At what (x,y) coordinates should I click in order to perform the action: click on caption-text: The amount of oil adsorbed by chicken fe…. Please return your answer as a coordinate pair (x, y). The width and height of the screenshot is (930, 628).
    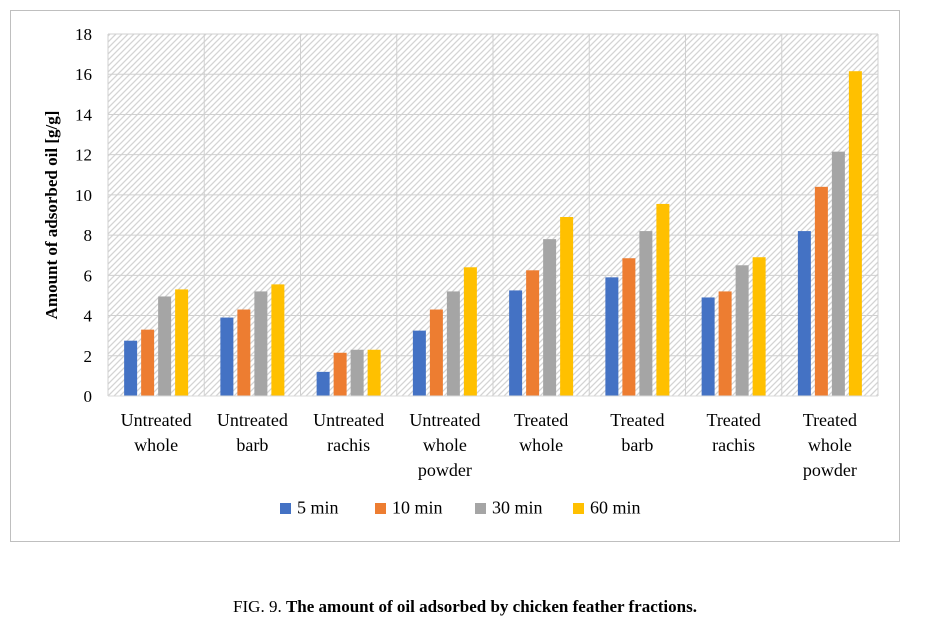
    Looking at the image, I should click on (491, 606).